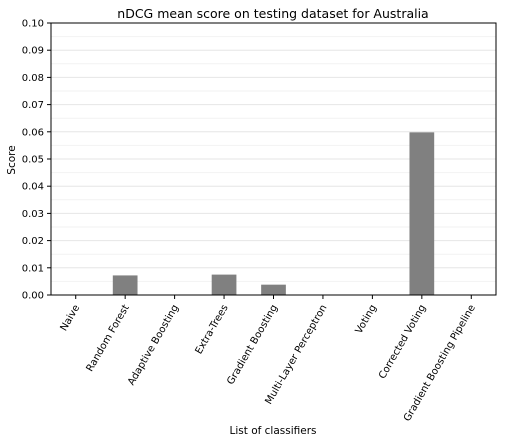 This screenshot has width=509, height=448. I want to click on y-tick-label: 0.04, so click(33, 187).